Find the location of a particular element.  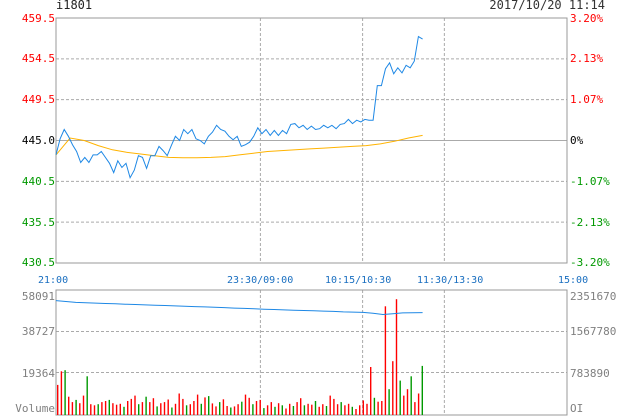

volume-tick: 58091 is located at coordinates (38, 296).